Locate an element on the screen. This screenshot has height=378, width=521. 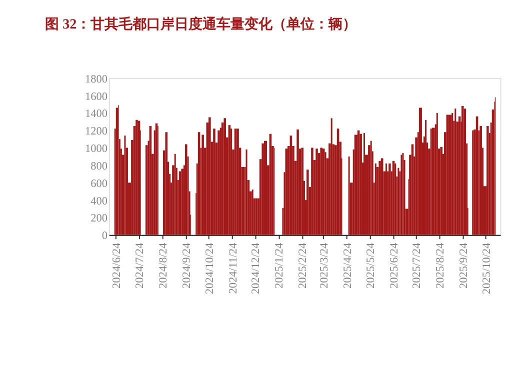
x-tick-label: 2025/2/24 is located at coordinates (303, 265).